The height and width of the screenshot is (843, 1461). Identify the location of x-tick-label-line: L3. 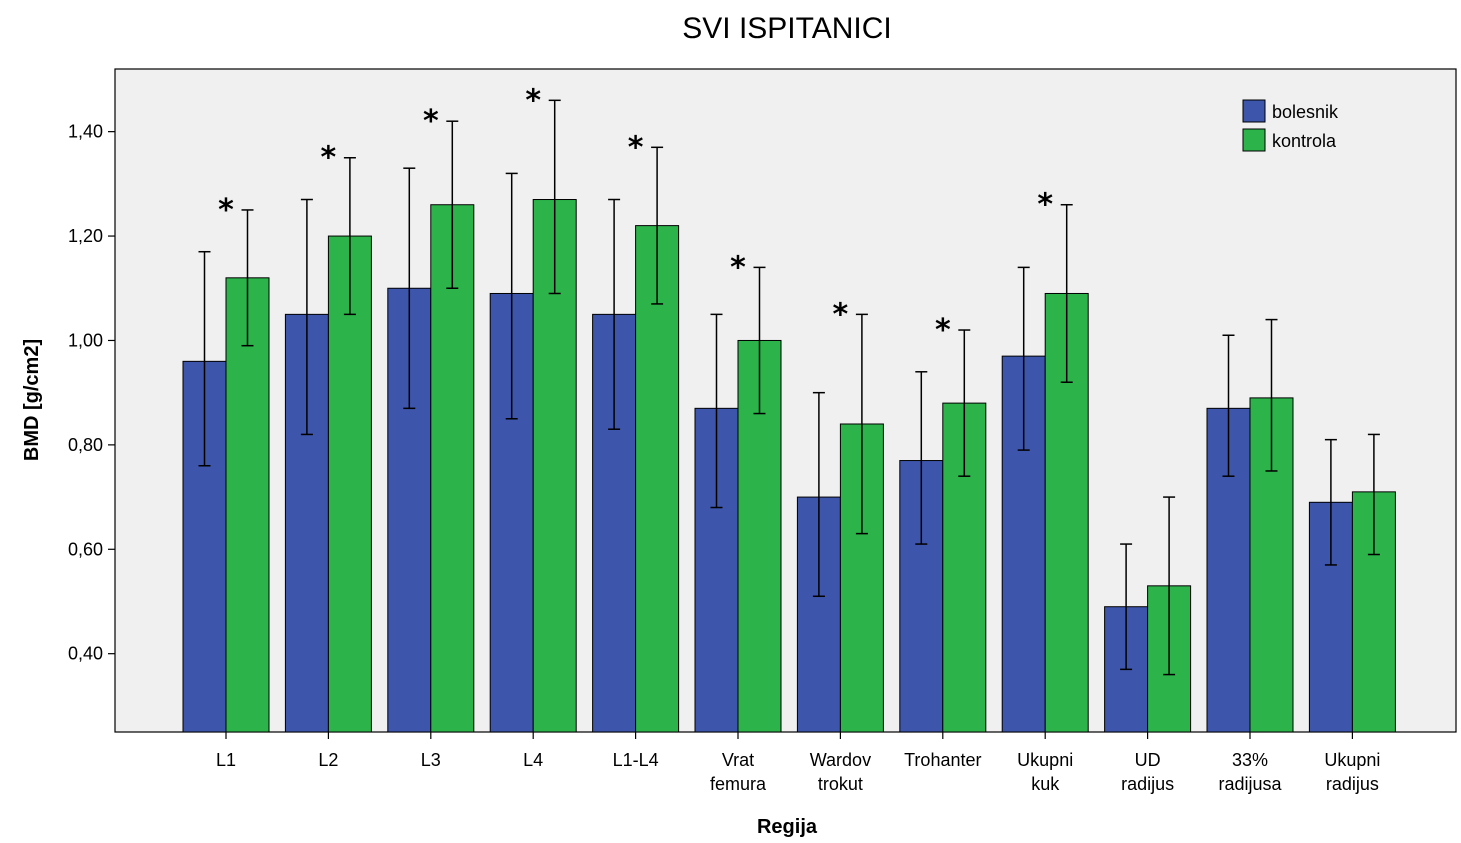
(431, 760).